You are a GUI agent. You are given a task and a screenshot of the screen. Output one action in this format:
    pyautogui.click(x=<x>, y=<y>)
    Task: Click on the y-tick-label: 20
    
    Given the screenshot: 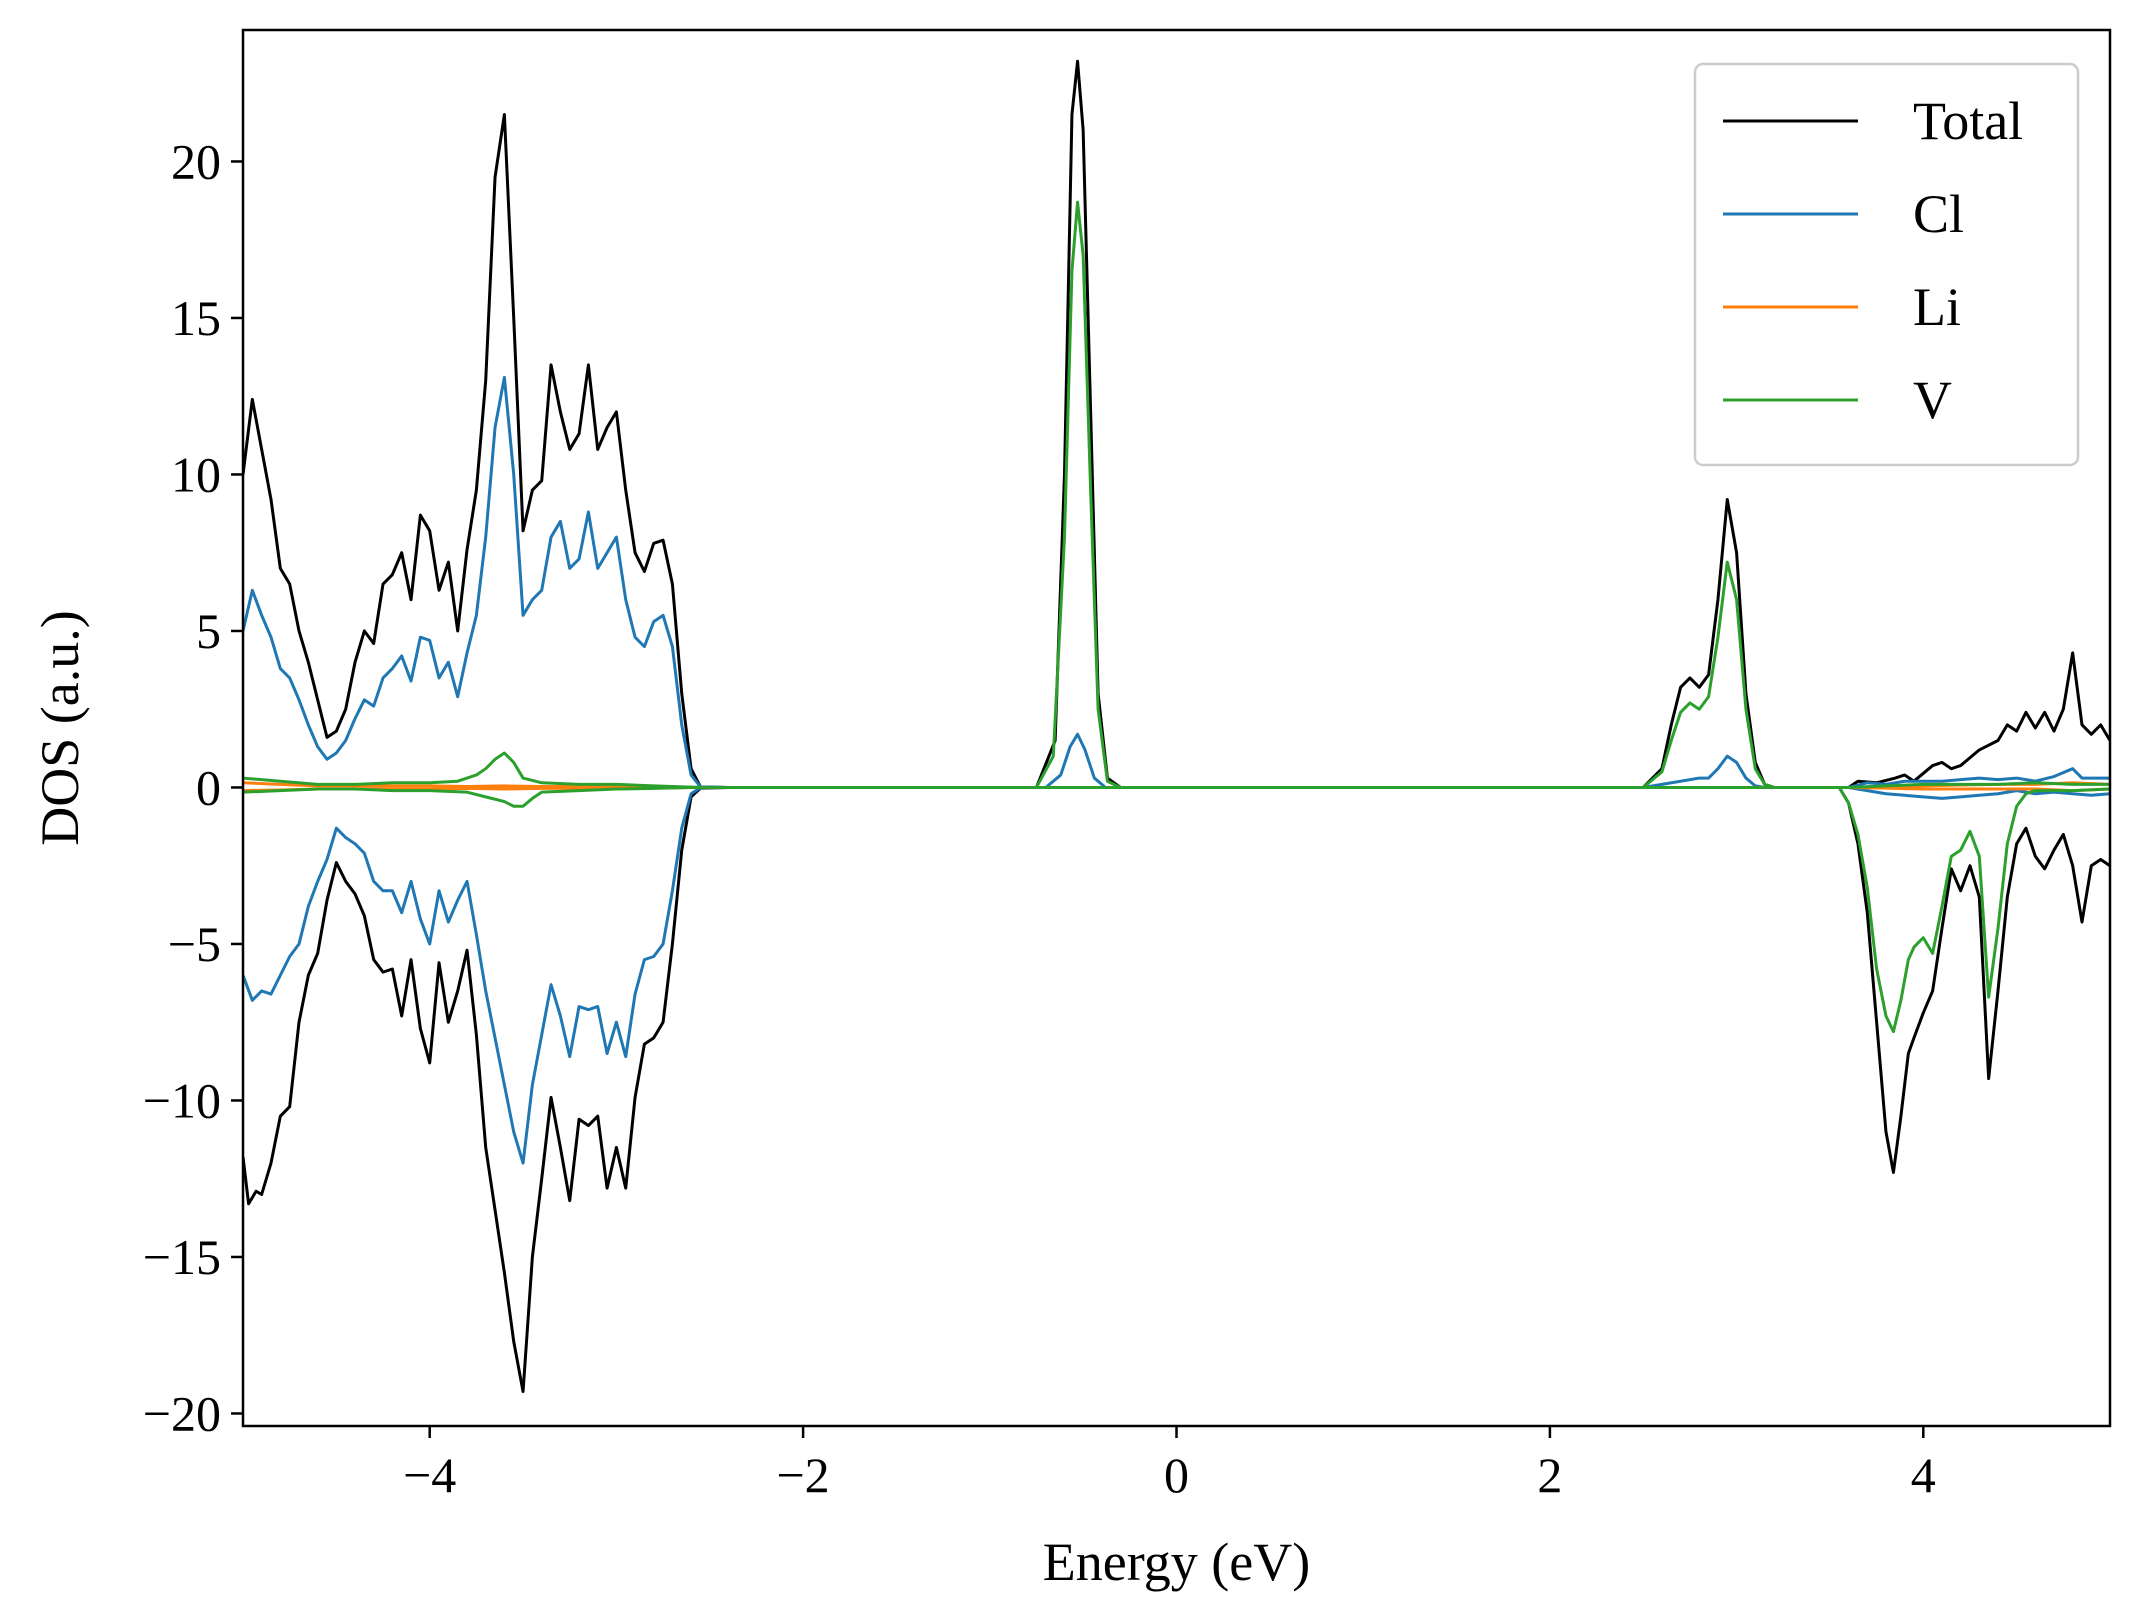 What is the action you would take?
    pyautogui.click(x=196, y=161)
    